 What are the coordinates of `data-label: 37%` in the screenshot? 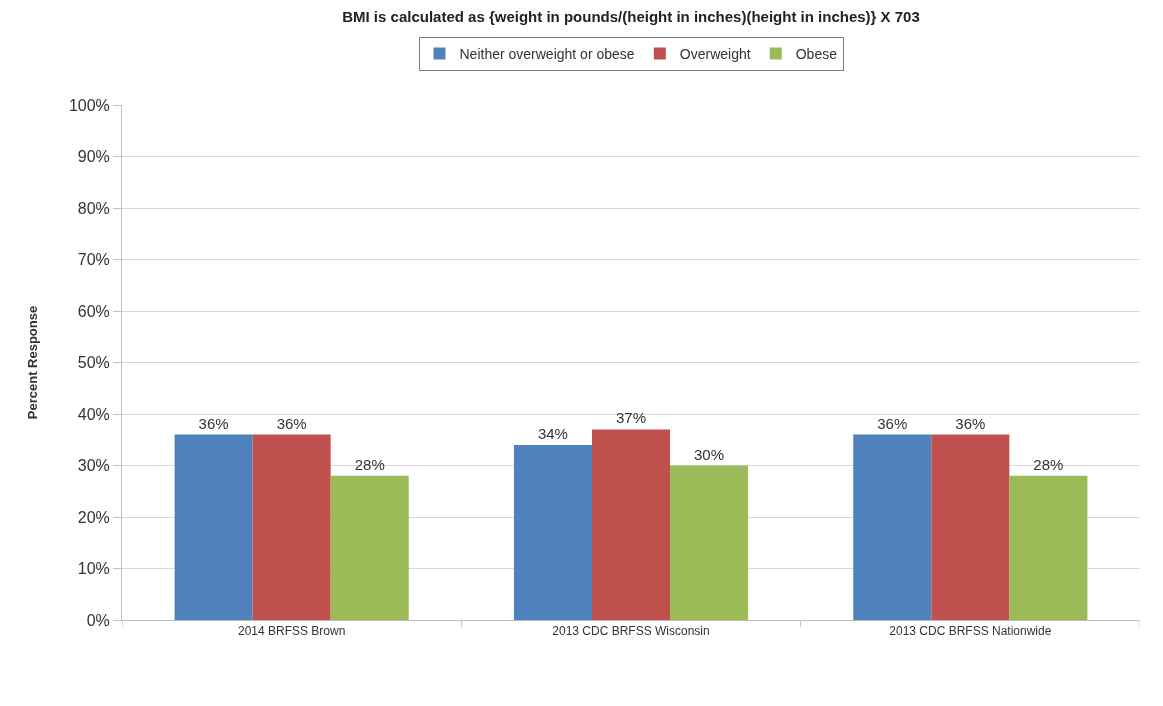 It's located at (631, 418).